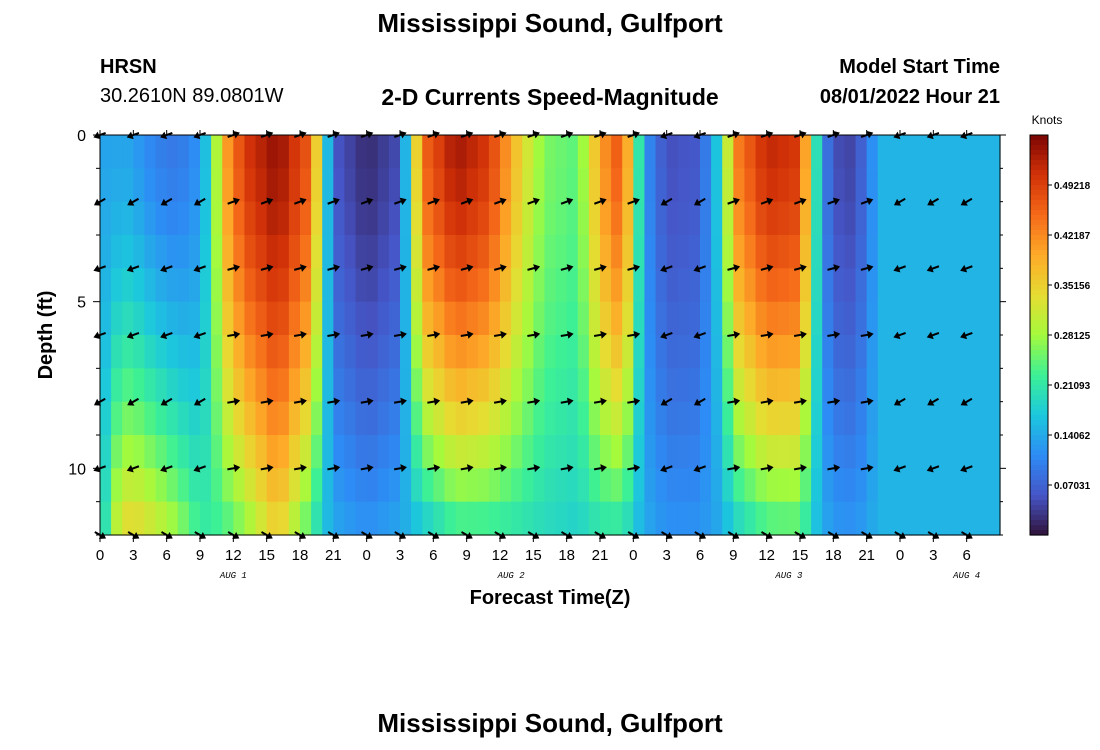 This screenshot has width=1100, height=750. What do you see at coordinates (600, 555) in the screenshot?
I see `x-tick-label: 21` at bounding box center [600, 555].